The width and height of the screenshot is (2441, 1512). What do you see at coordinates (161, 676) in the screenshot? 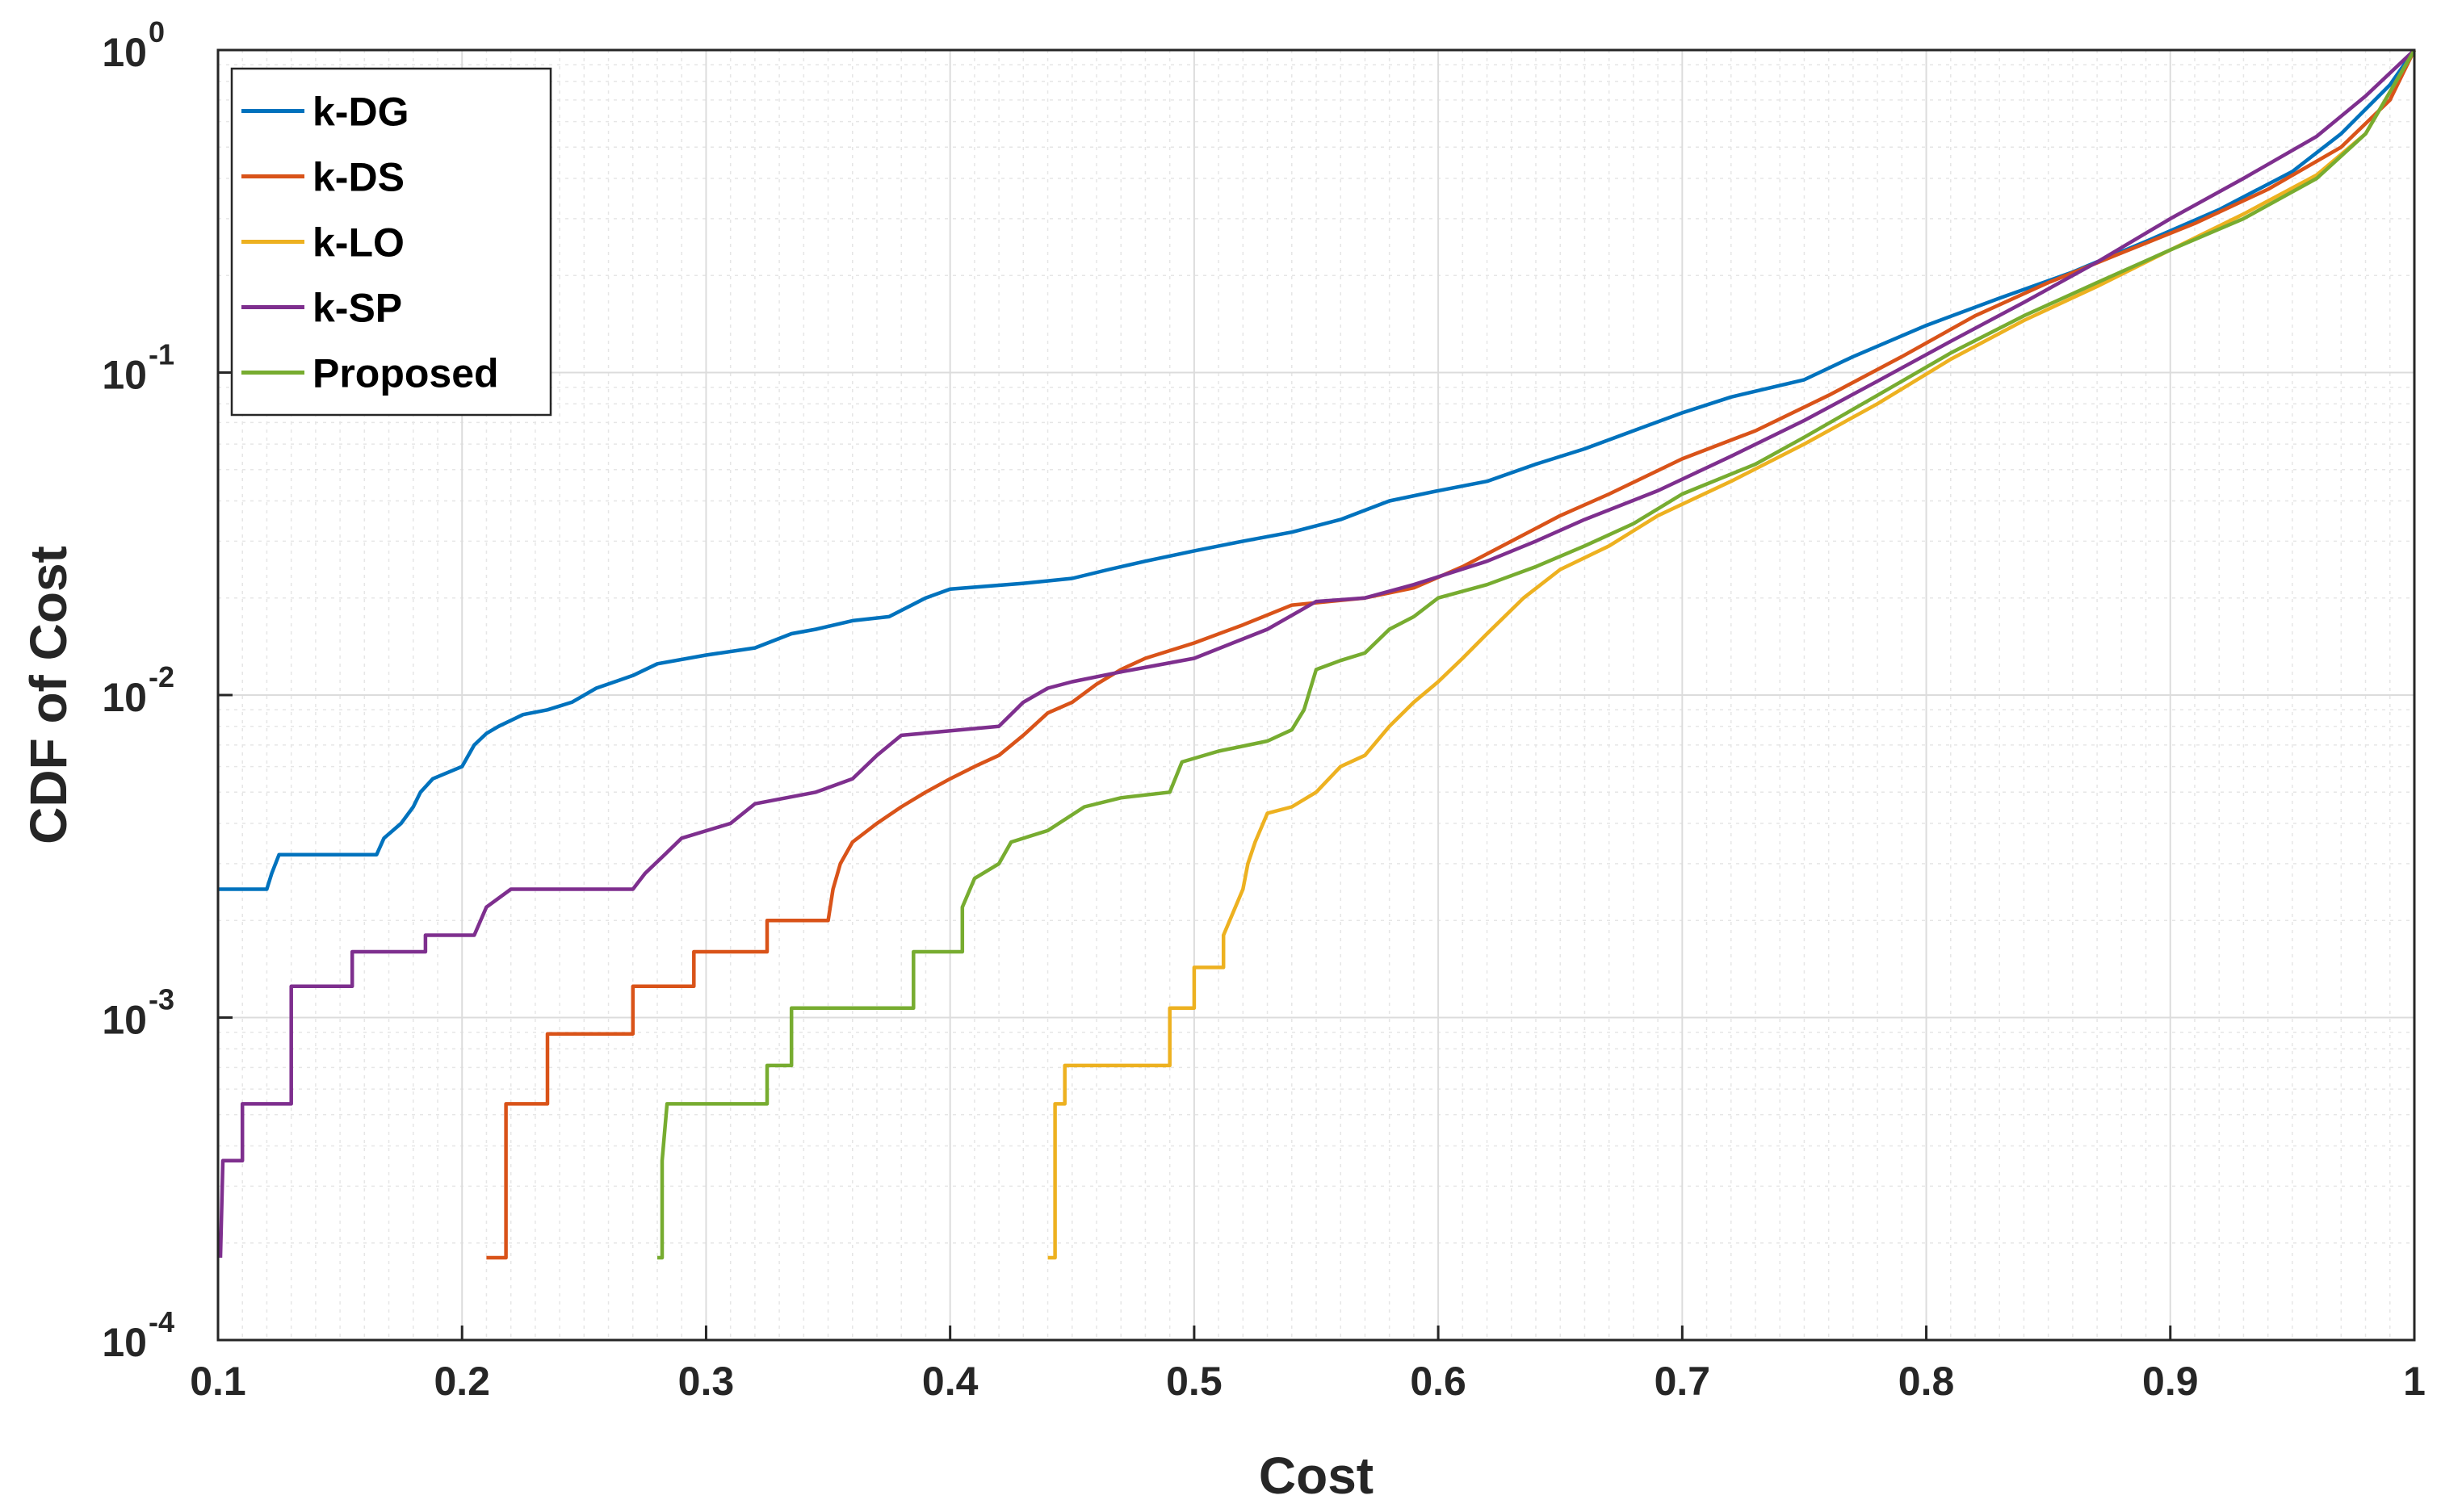
I see `y-tick-exponent: -2` at bounding box center [161, 676].